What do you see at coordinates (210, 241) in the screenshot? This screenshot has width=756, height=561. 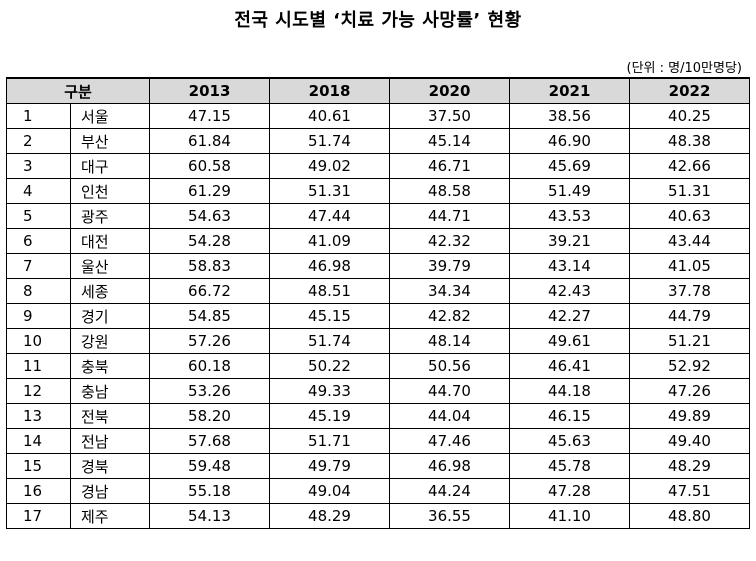 I see `rate-cell: 54.28` at bounding box center [210, 241].